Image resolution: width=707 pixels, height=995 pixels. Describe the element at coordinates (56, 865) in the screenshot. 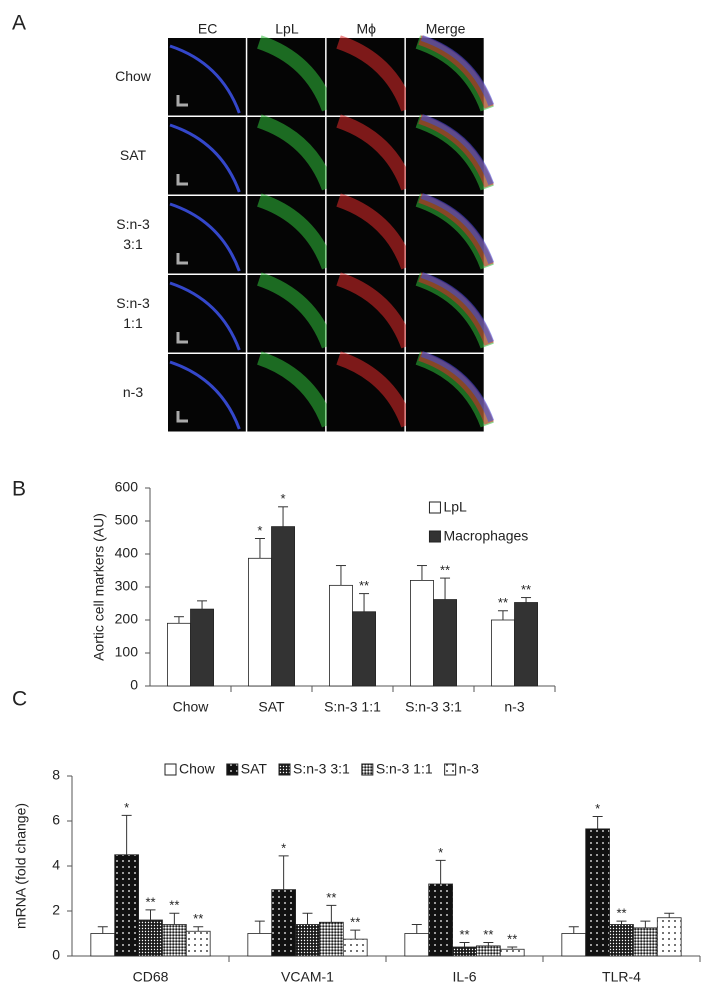

I see `y-tick-label: 4` at that location.